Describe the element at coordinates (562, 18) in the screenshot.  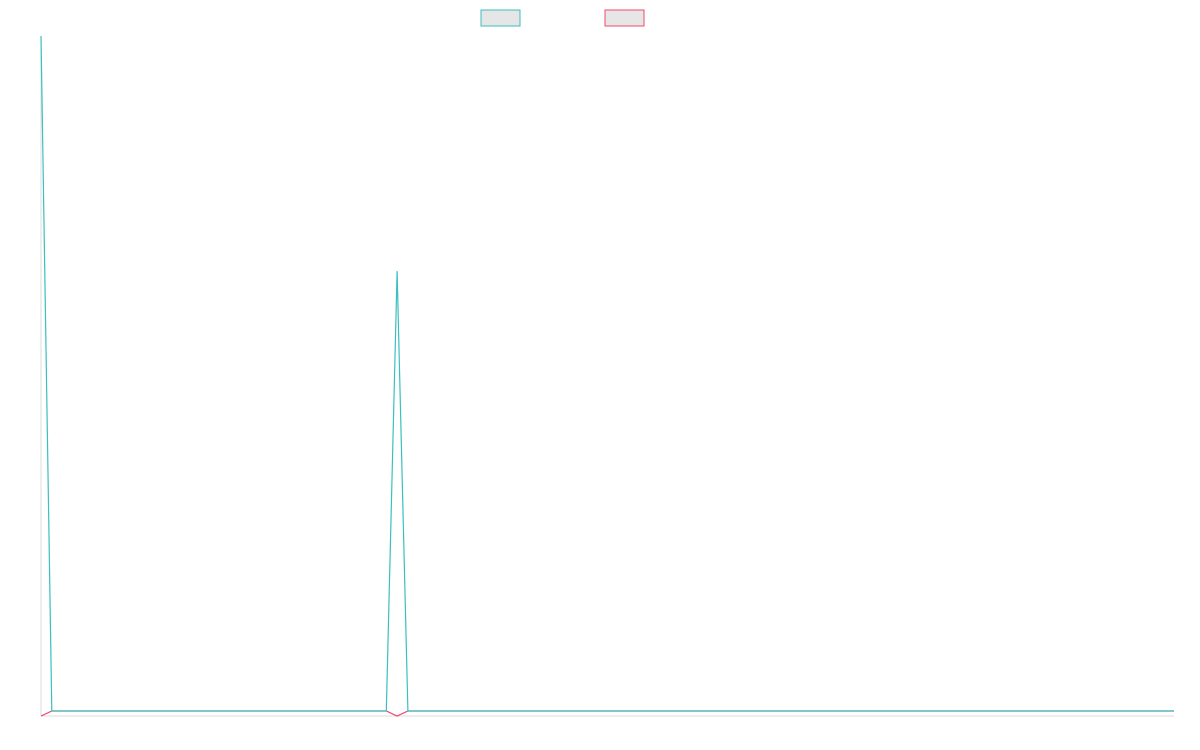
I see `legend` at that location.